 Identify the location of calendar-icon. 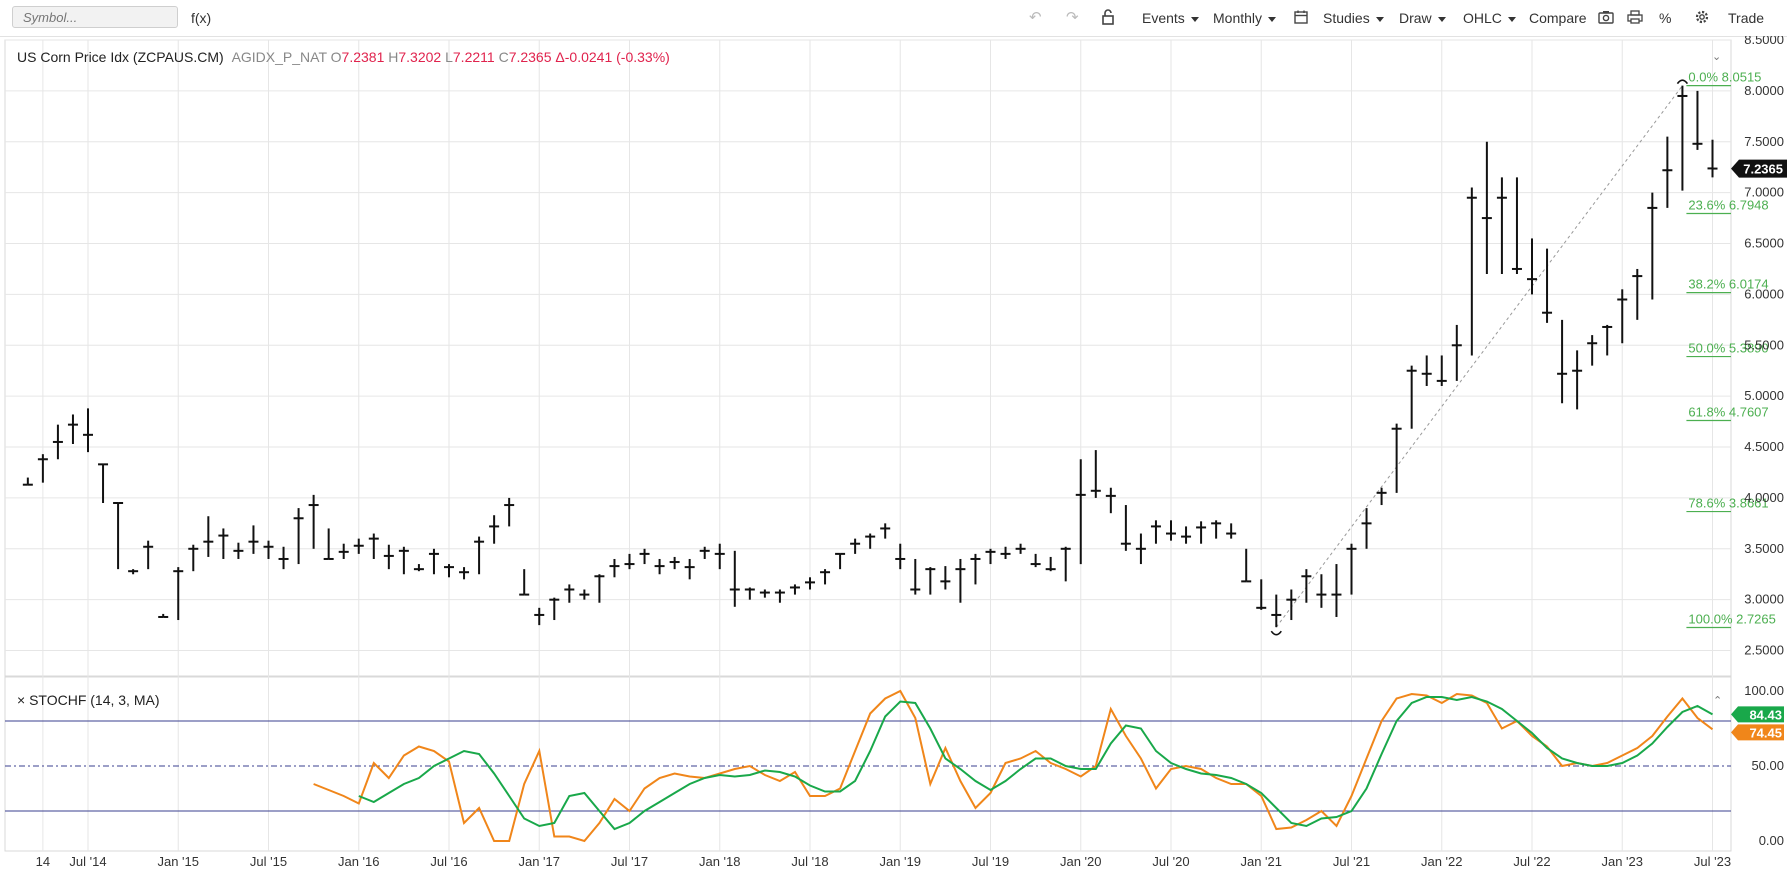
(1301, 19).